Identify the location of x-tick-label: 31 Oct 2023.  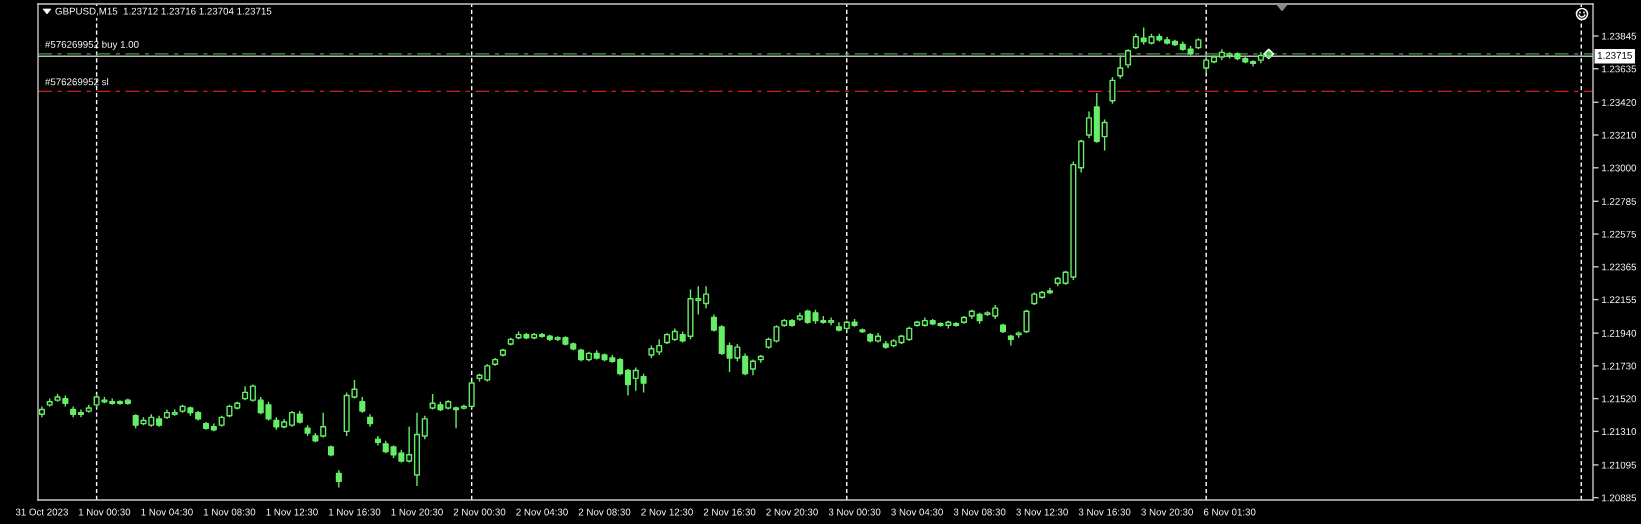
(41, 512).